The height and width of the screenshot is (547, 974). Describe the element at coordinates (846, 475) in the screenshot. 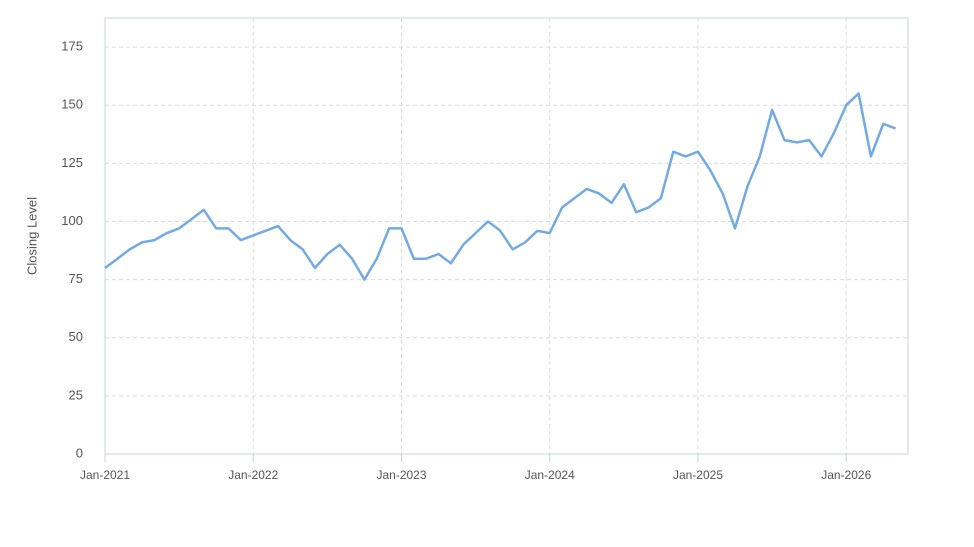

I see `x-tick-label: Jan-2026` at that location.